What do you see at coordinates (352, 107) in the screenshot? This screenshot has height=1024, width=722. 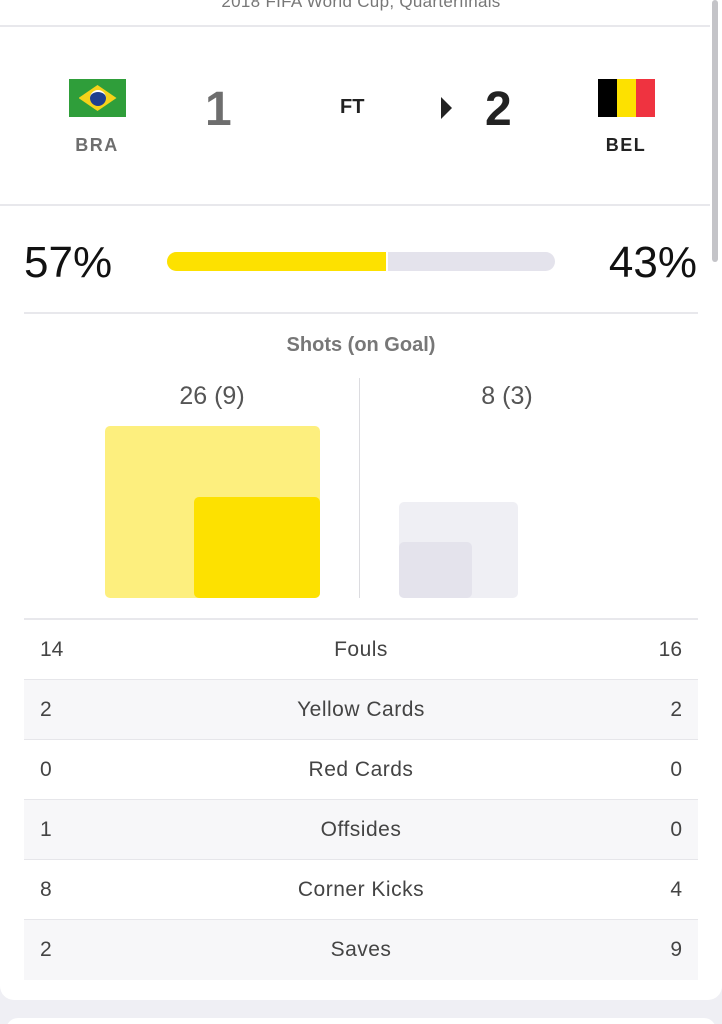 I see `match-status: FT` at bounding box center [352, 107].